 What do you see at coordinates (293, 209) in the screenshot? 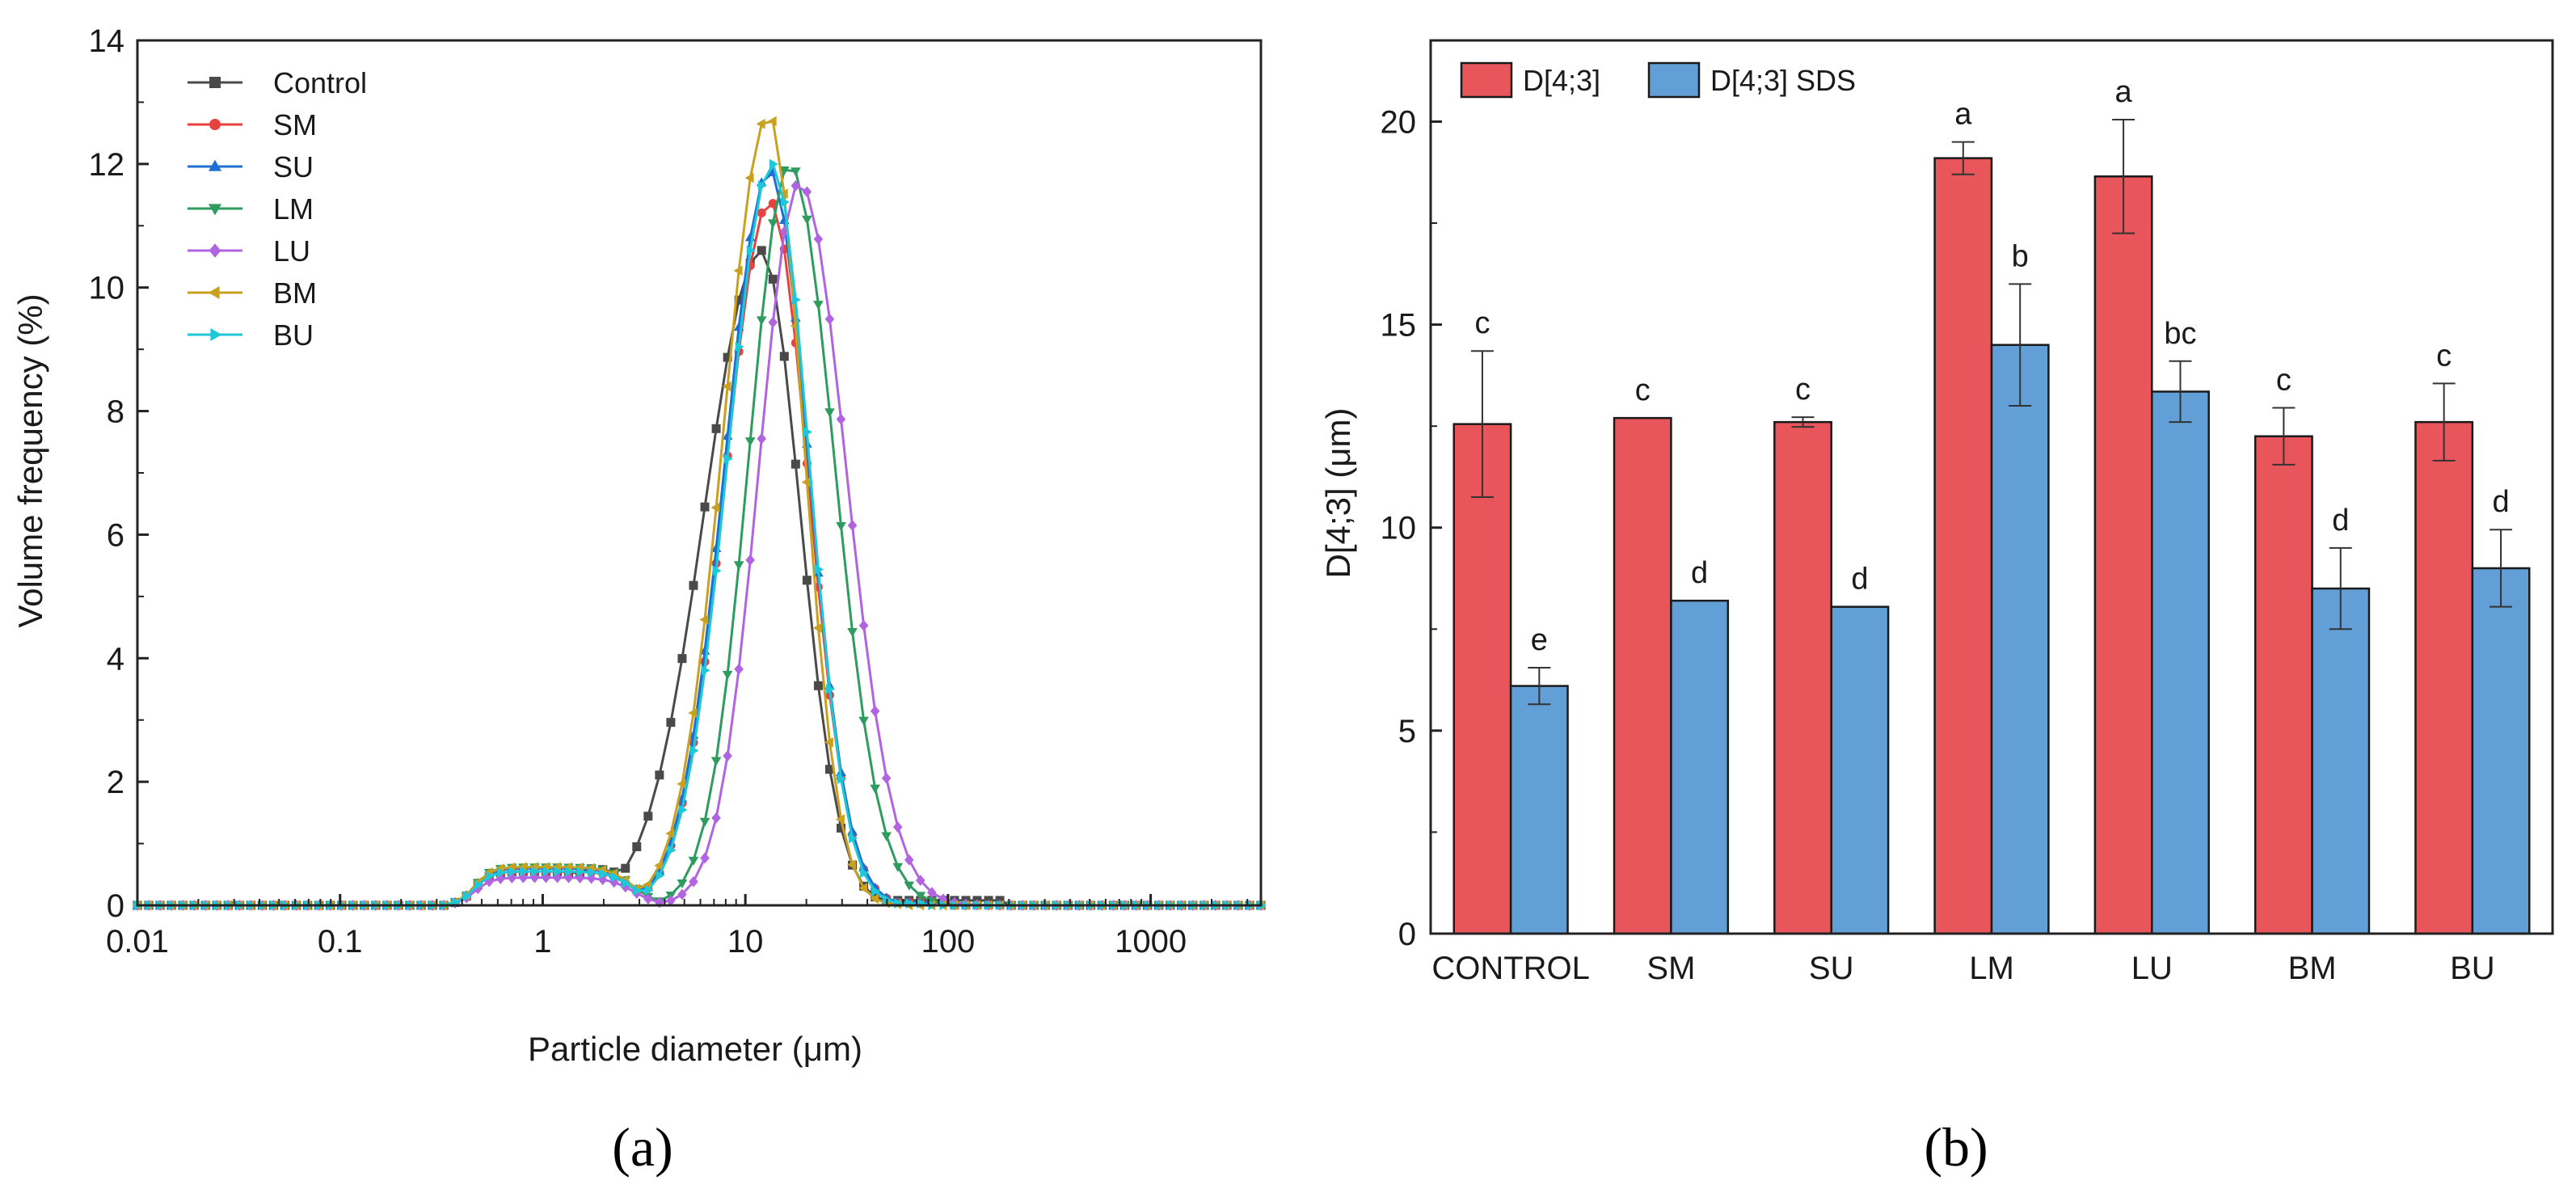
I see `legend-label: LM` at bounding box center [293, 209].